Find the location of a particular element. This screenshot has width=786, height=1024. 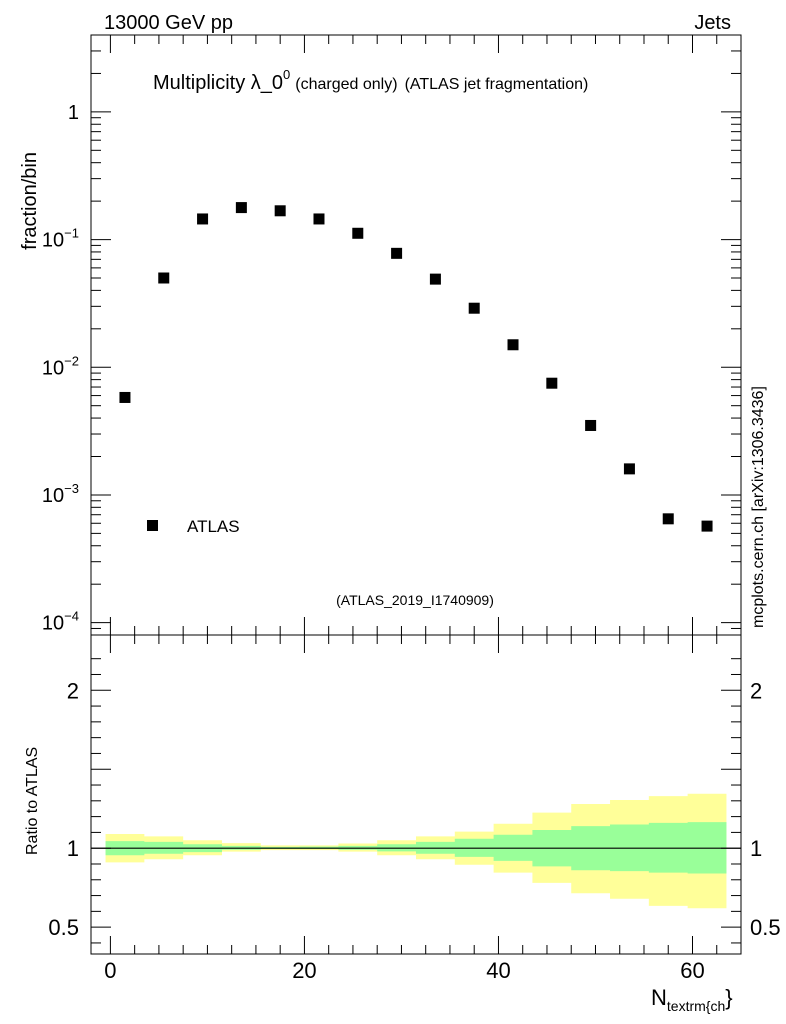

y-tick-label-main: 10⁻⁴ is located at coordinates (60, 622).